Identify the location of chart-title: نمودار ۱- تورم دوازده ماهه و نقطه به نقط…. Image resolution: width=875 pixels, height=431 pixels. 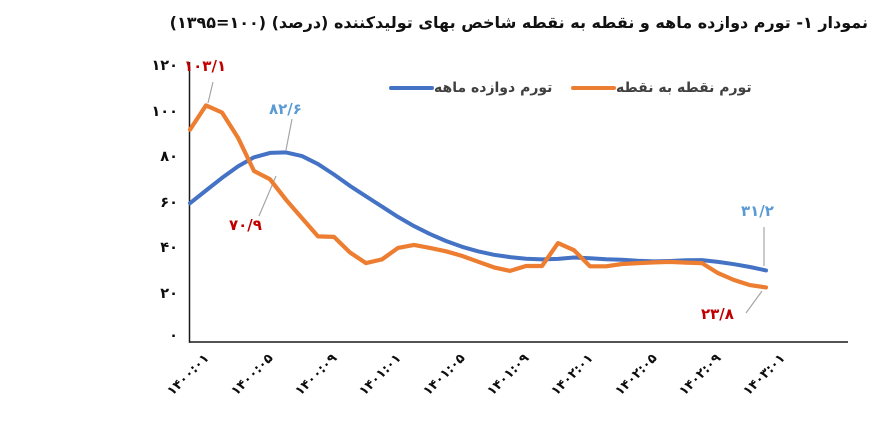
(518, 22).